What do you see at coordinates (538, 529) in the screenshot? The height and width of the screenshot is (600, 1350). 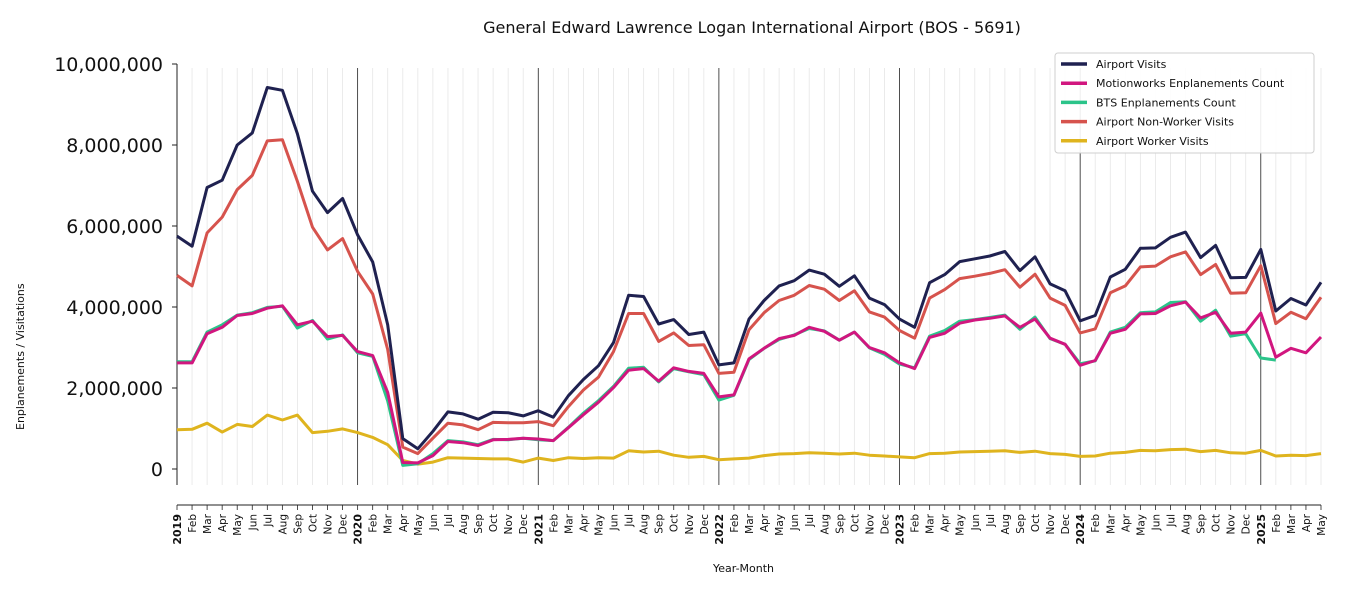 I see `x-year-label: 2021` at bounding box center [538, 529].